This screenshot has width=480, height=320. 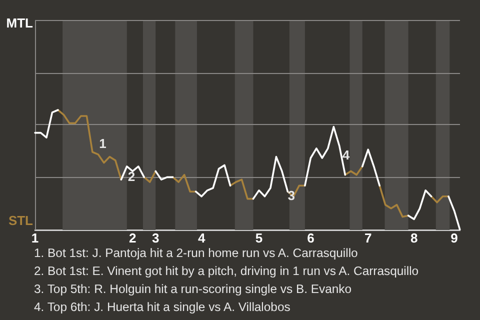 I want to click on x-tick-label: 7, so click(x=368, y=238).